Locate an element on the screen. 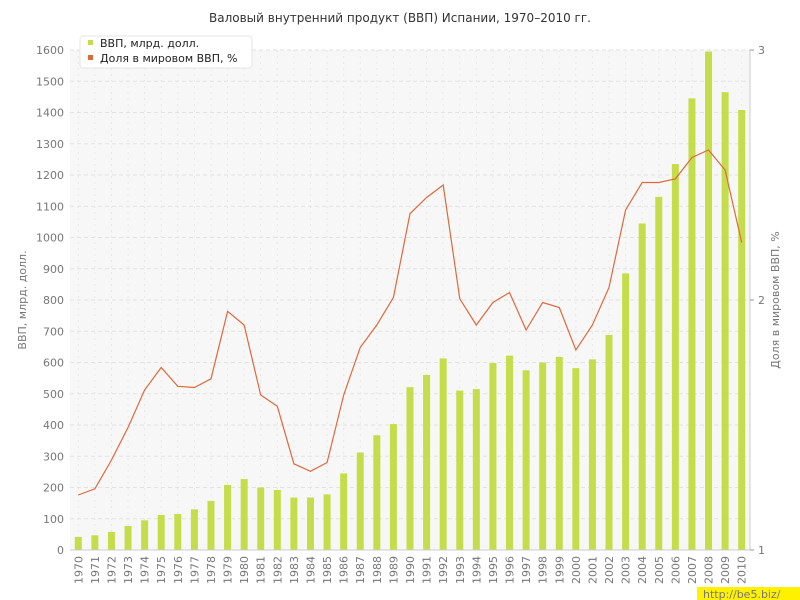 The image size is (800, 600). y-tick-label-left: 200 is located at coordinates (53, 488).